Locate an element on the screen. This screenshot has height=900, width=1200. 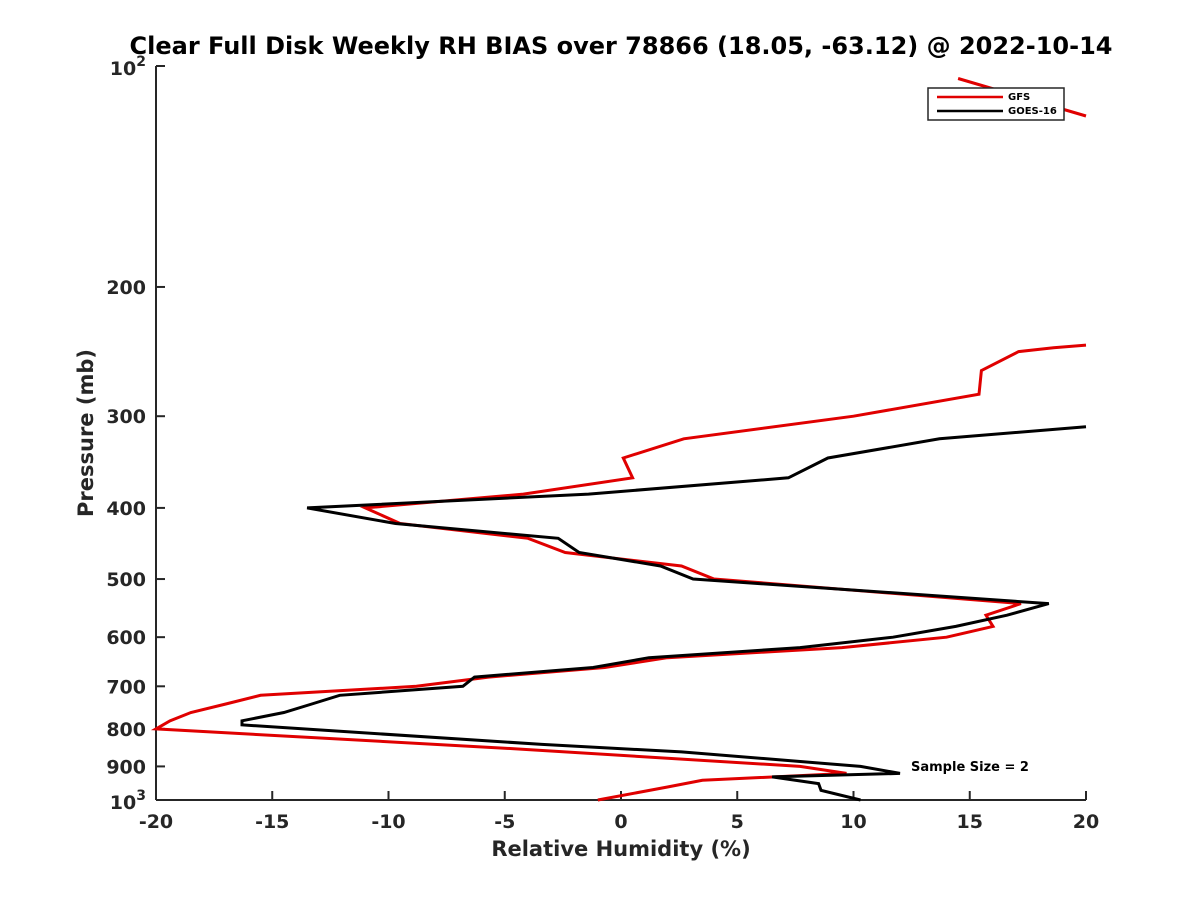
legend-box is located at coordinates (996, 104).